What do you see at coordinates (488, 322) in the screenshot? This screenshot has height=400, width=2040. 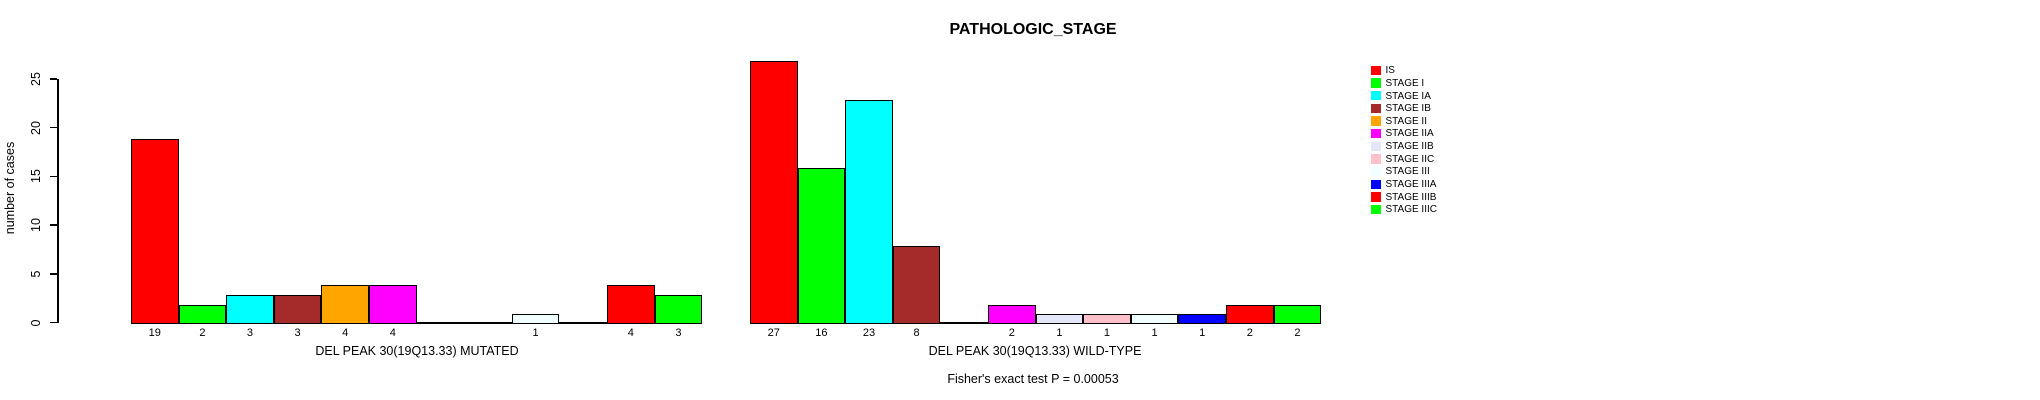 I see `zero-bar-mutated-stage-iic` at bounding box center [488, 322].